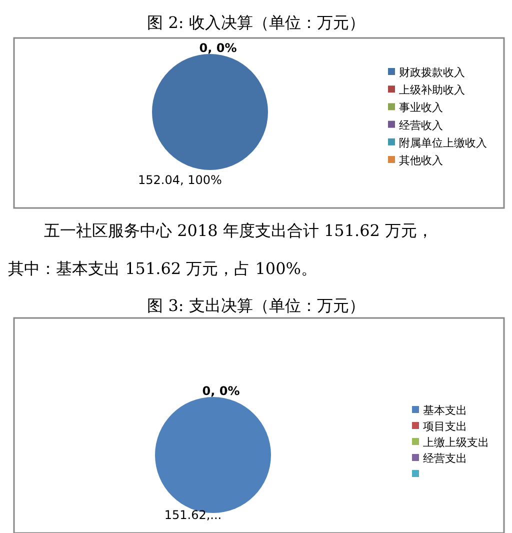  I want to click on legend-label: 附属单位上缴收入, so click(443, 143).